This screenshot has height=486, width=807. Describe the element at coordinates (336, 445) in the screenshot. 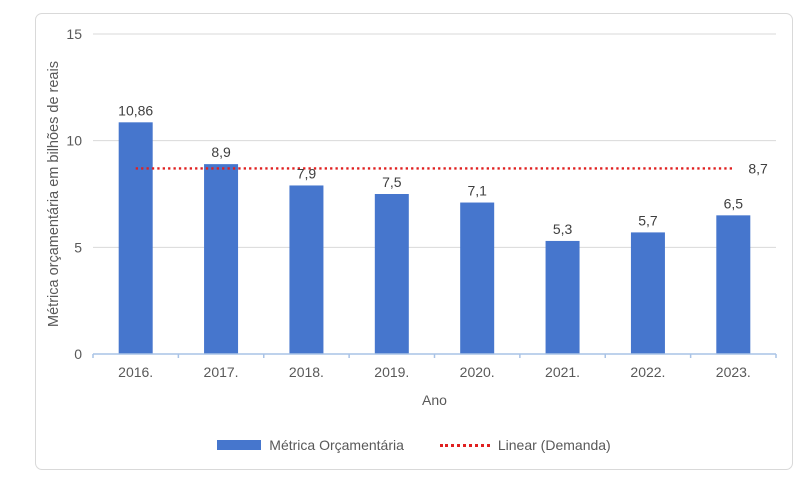

I see `legend-item-label: Métrica Orçamentária` at that location.